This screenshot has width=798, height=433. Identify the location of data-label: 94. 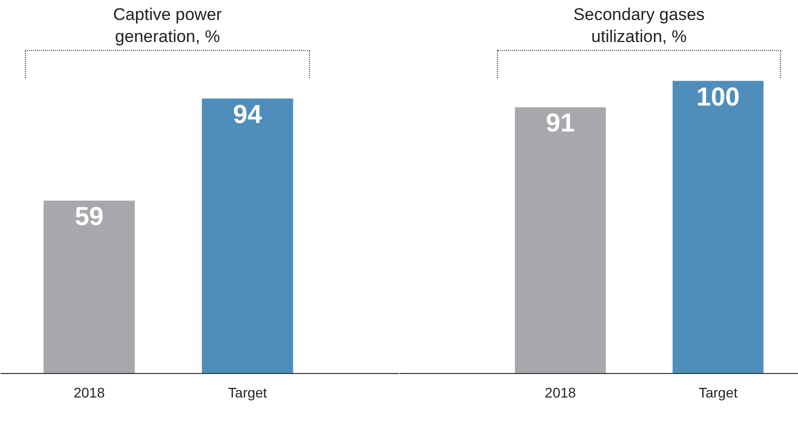
(247, 113).